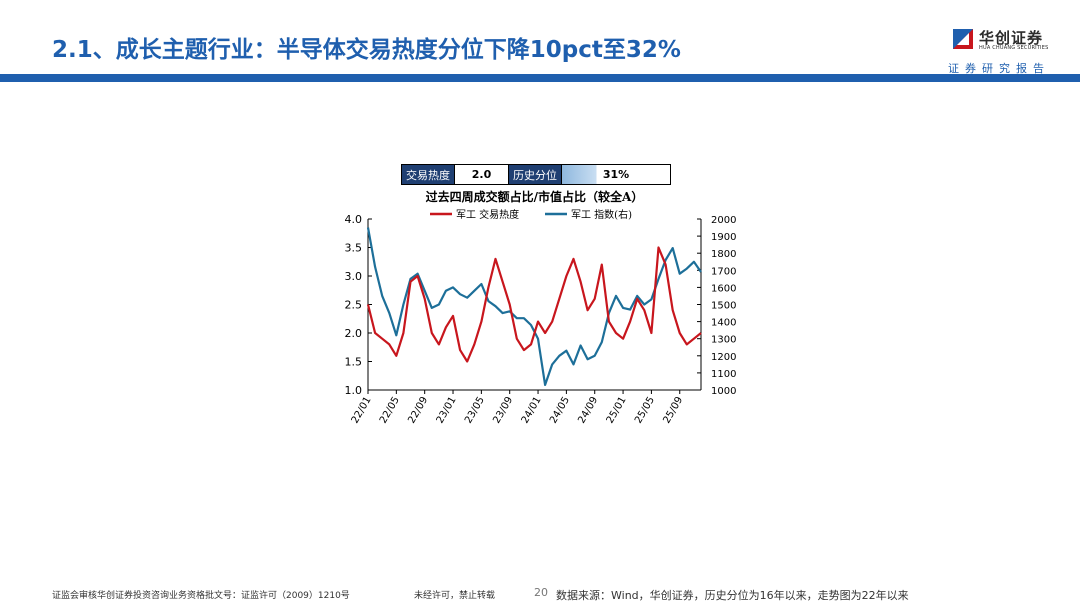  Describe the element at coordinates (963, 39) in the screenshot. I see `logo-mark-icon` at that location.